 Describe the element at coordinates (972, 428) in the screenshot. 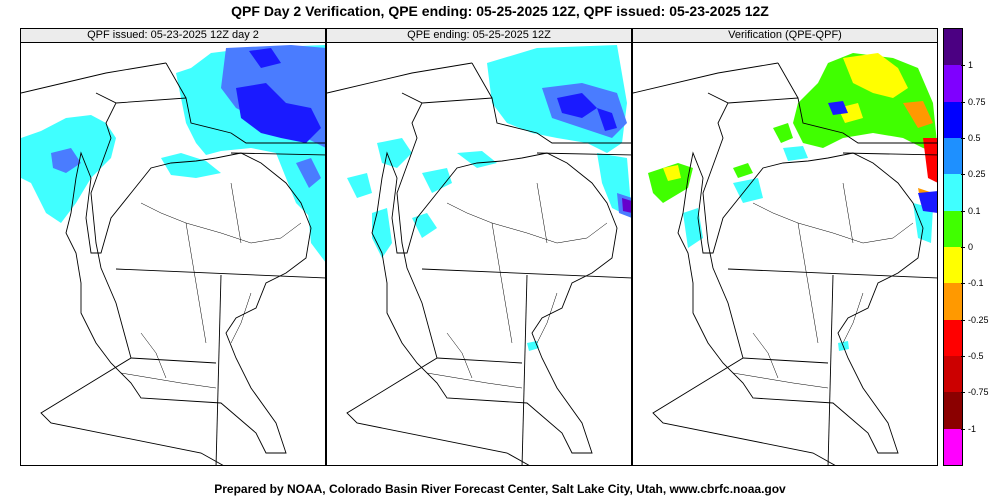

I see `legend-tick-label: -1` at that location.